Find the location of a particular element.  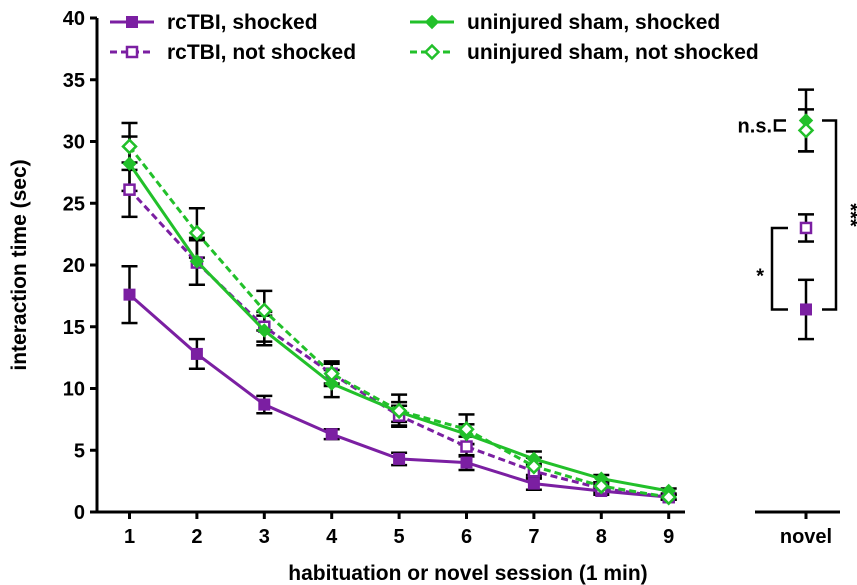

significance-label: n.s. is located at coordinates (755, 126).